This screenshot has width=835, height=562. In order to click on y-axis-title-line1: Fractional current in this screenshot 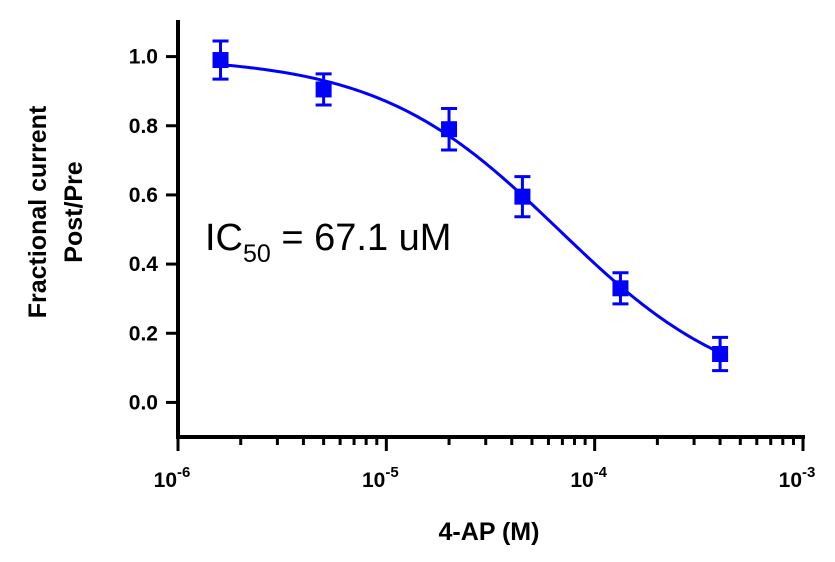, I will do `click(38, 211)`.